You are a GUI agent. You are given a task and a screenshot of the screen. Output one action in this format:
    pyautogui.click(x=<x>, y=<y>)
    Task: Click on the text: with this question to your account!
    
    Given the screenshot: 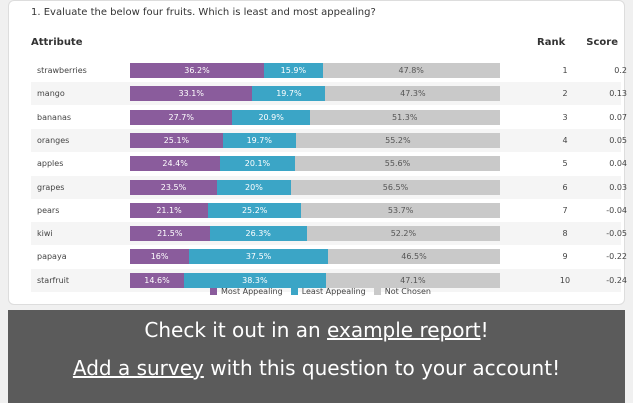 What is the action you would take?
    pyautogui.click(x=382, y=368)
    